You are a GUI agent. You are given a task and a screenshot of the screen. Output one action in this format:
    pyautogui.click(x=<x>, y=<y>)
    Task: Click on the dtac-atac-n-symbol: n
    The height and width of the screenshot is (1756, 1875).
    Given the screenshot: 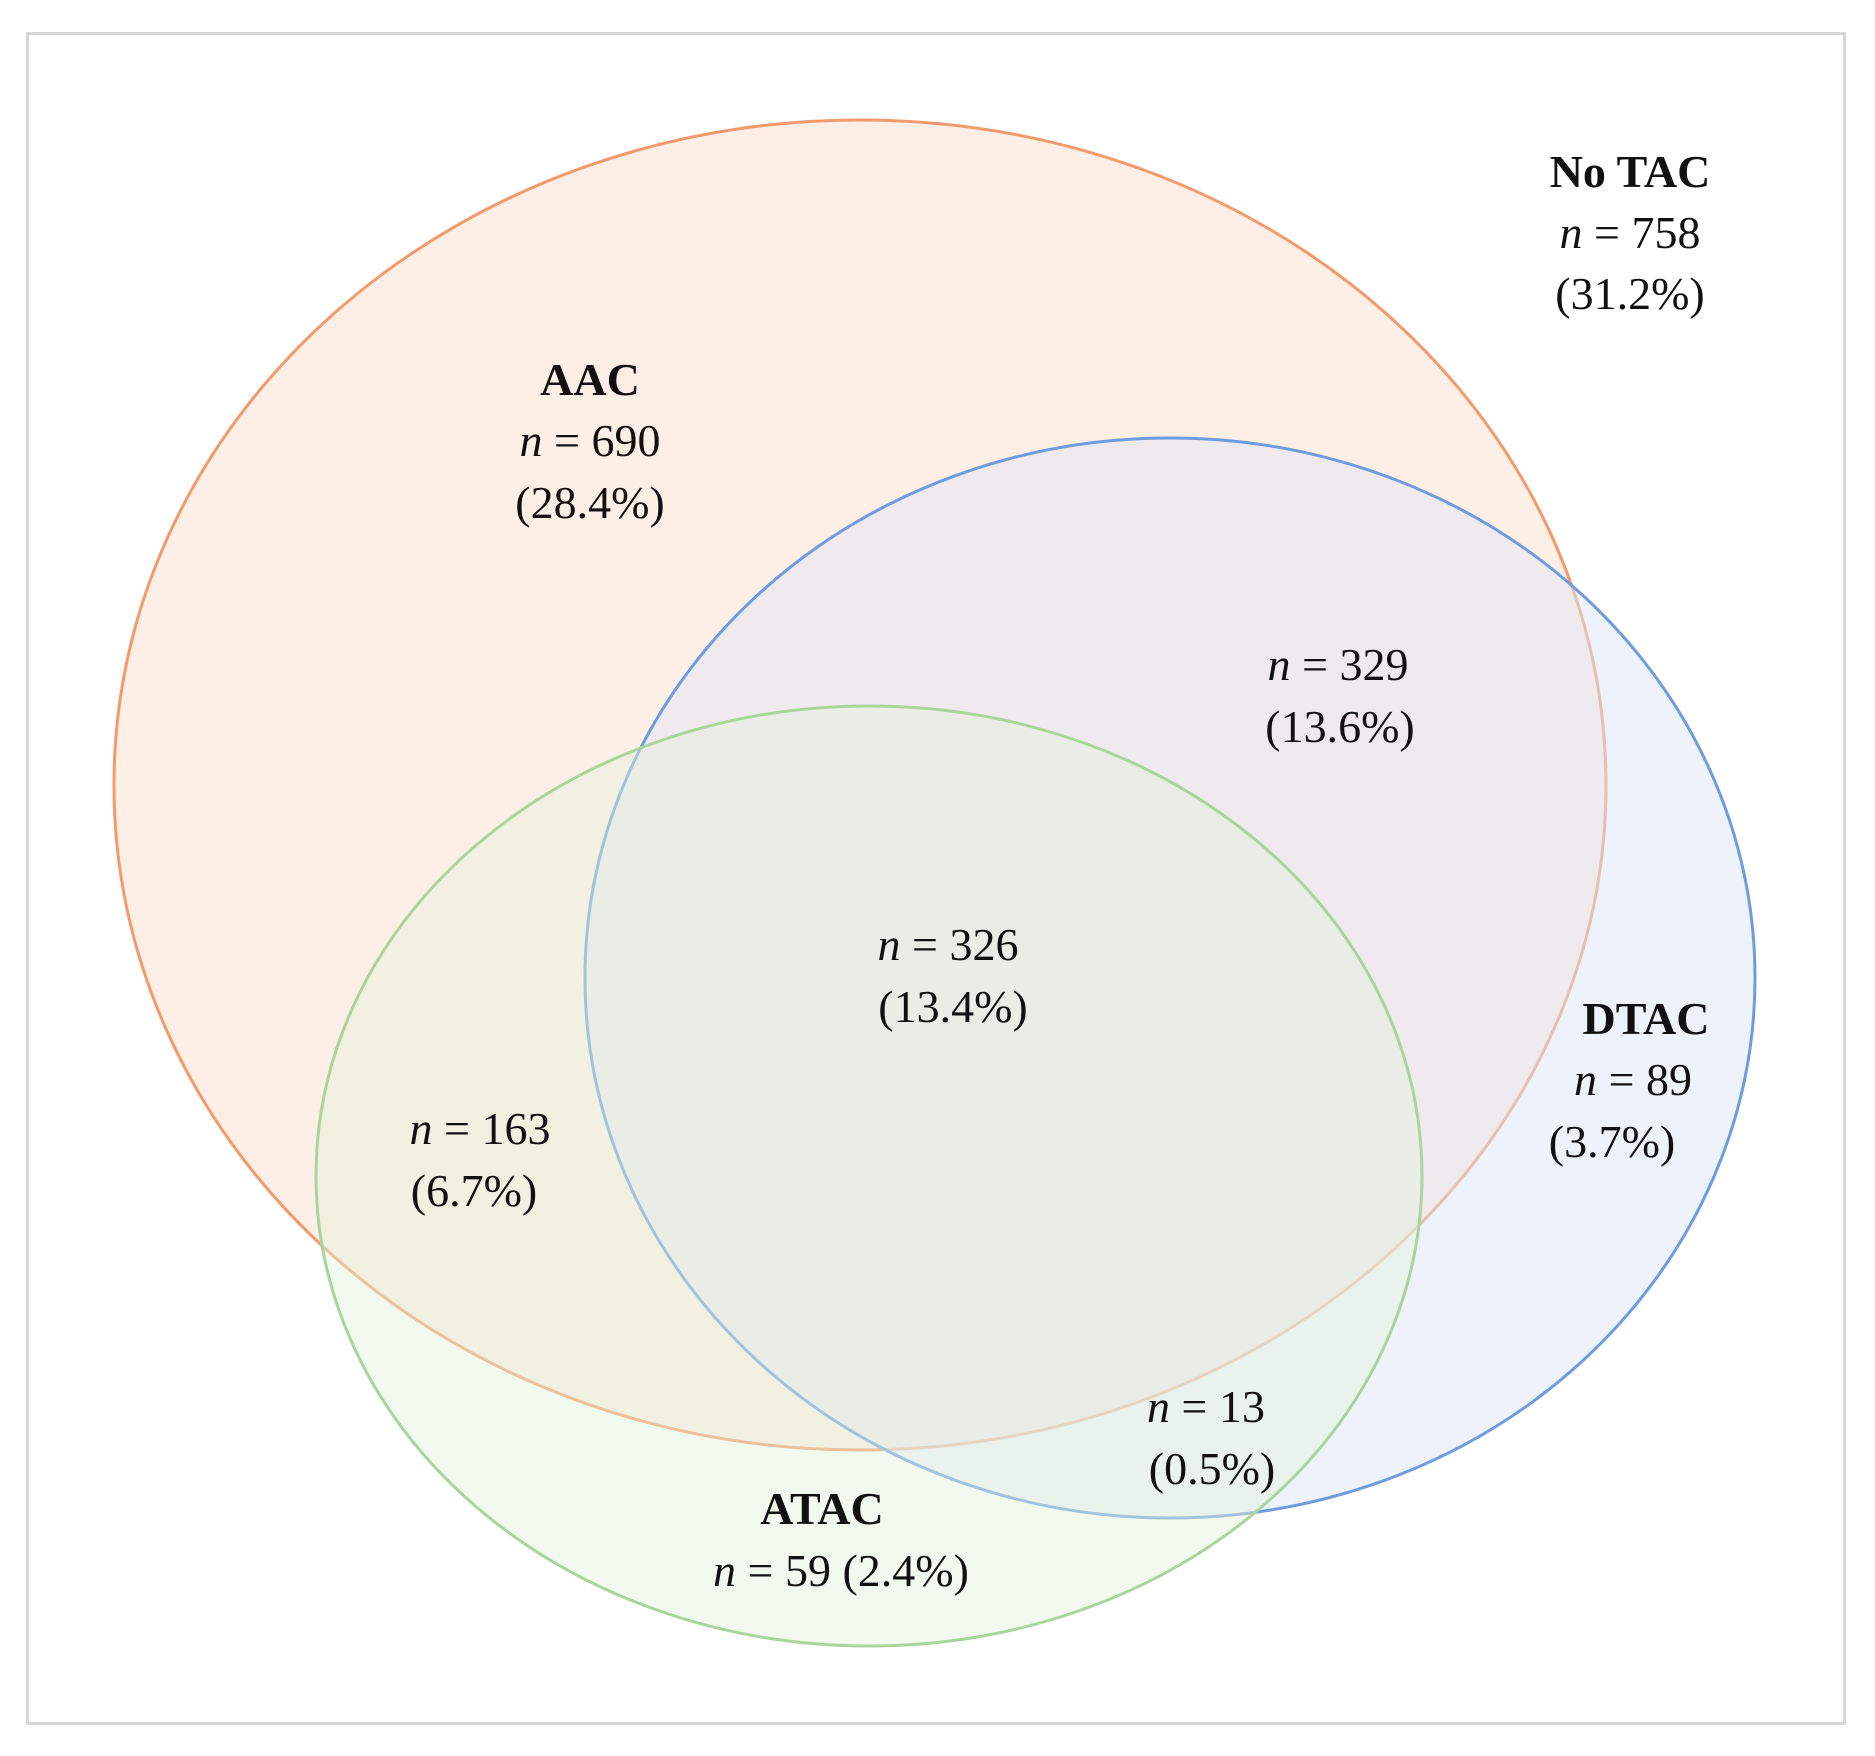 What is the action you would take?
    pyautogui.click(x=1158, y=1406)
    